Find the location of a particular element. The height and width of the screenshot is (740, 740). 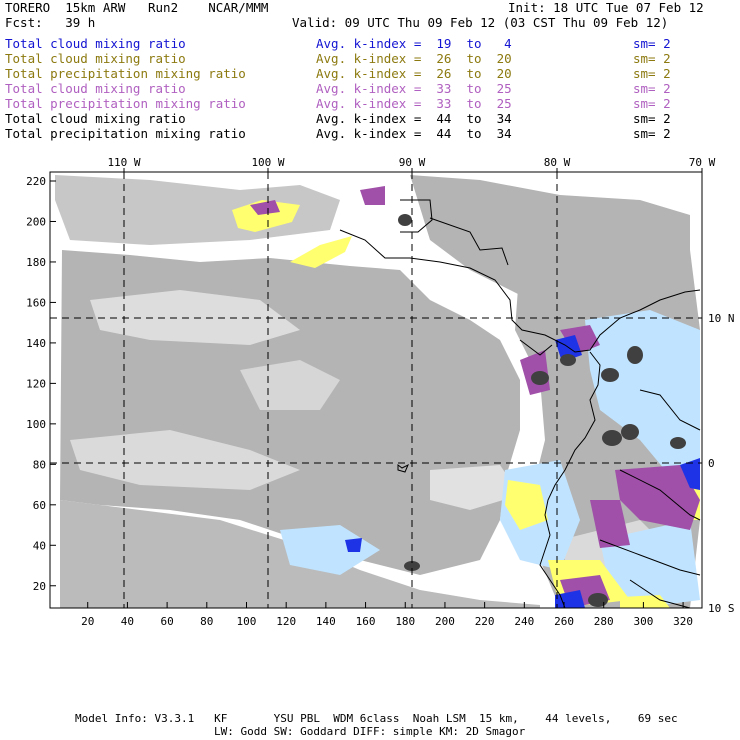

init-time: Init: 18 UTC Tue 07 Feb 12 is located at coordinates (606, 7).